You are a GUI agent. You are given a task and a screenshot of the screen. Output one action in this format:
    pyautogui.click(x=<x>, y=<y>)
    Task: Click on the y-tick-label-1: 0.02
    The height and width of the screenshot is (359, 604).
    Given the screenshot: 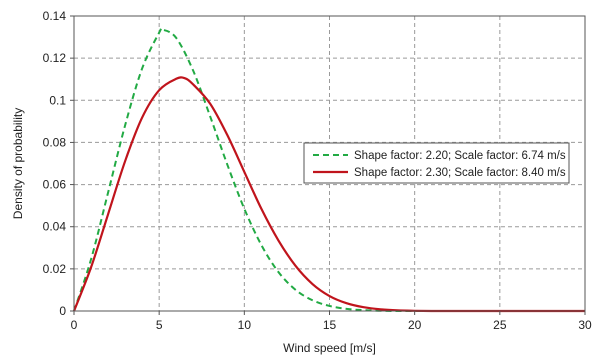 What is the action you would take?
    pyautogui.click(x=55, y=269)
    